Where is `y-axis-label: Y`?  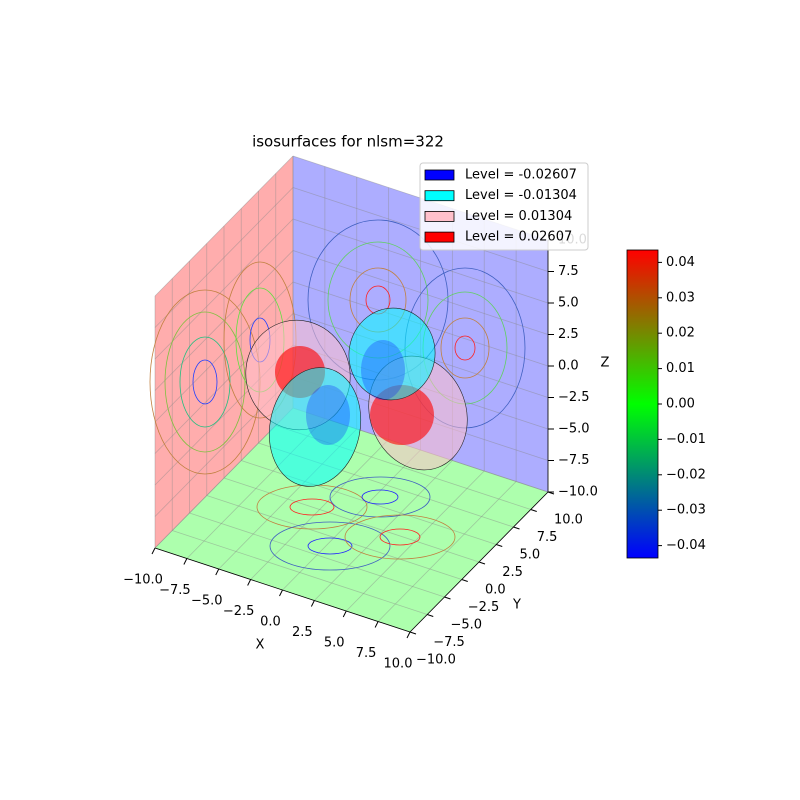
y-axis-label: Y is located at coordinates (516, 605).